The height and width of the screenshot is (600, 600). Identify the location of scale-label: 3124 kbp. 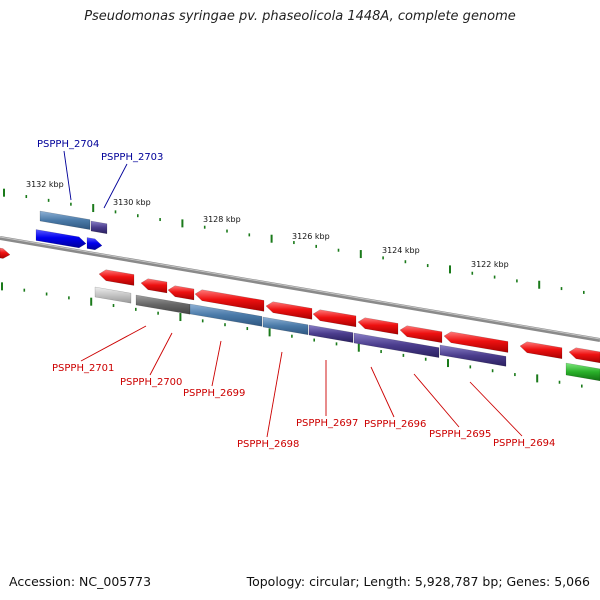
(401, 250).